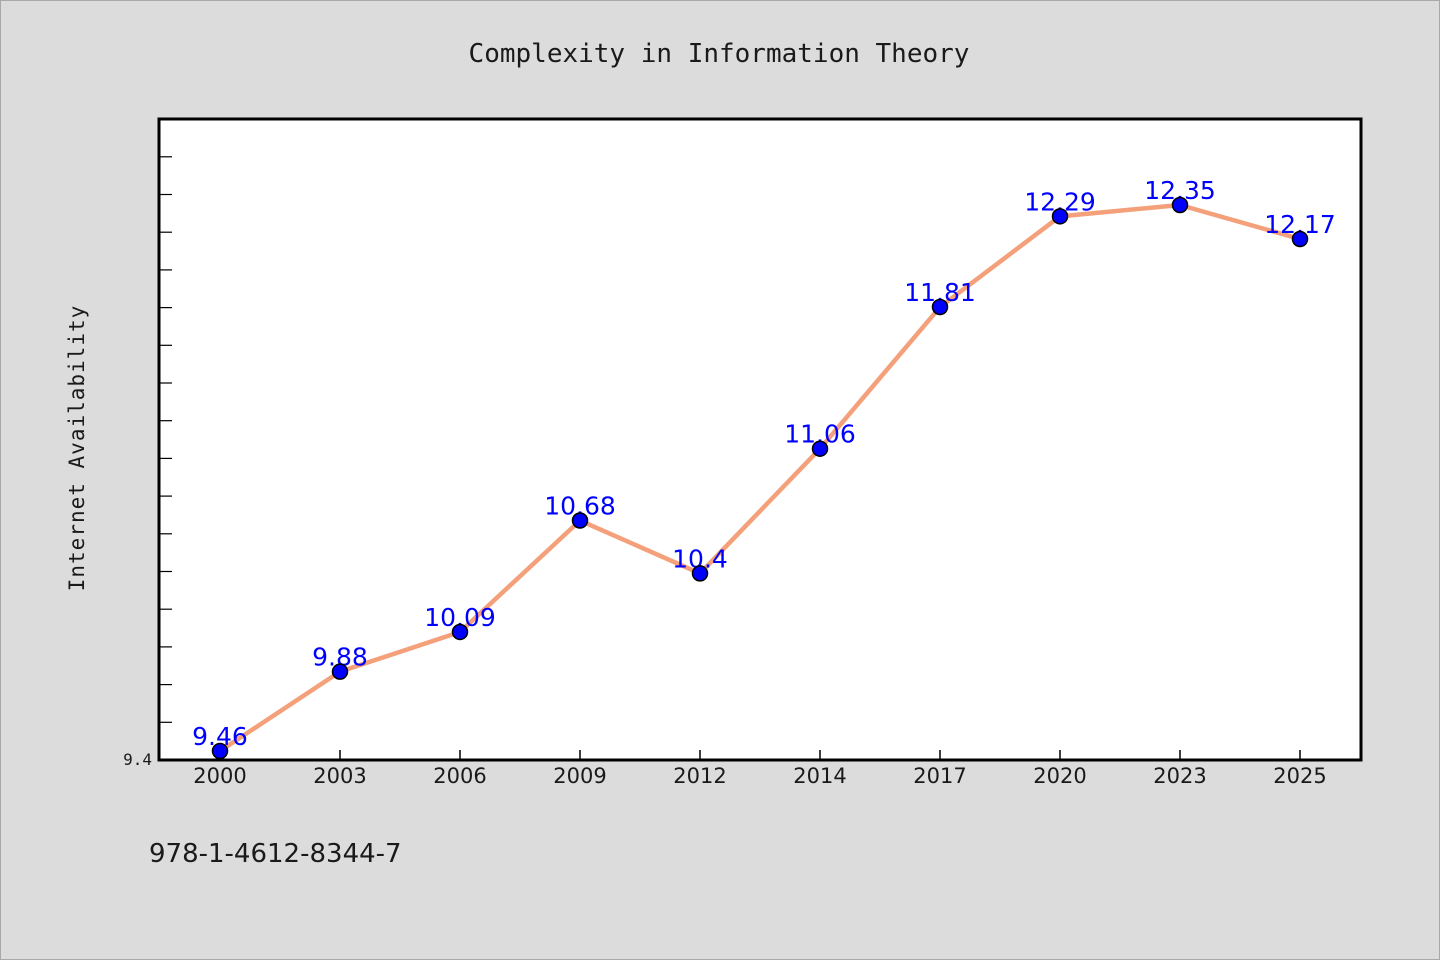  What do you see at coordinates (459, 776) in the screenshot?
I see `x-tick-label: 2006` at bounding box center [459, 776].